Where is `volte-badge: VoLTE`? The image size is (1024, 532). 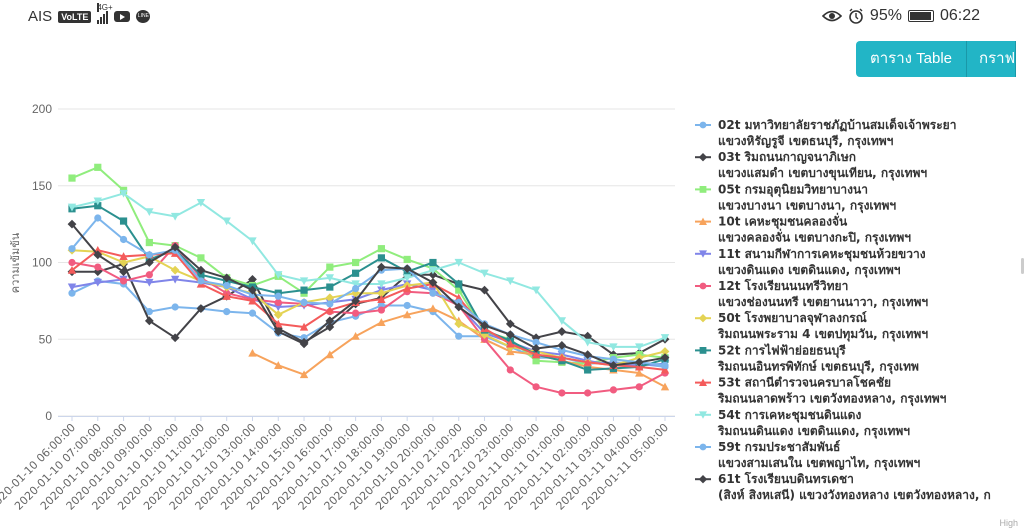
volte-badge: VoLTE is located at coordinates (75, 16).